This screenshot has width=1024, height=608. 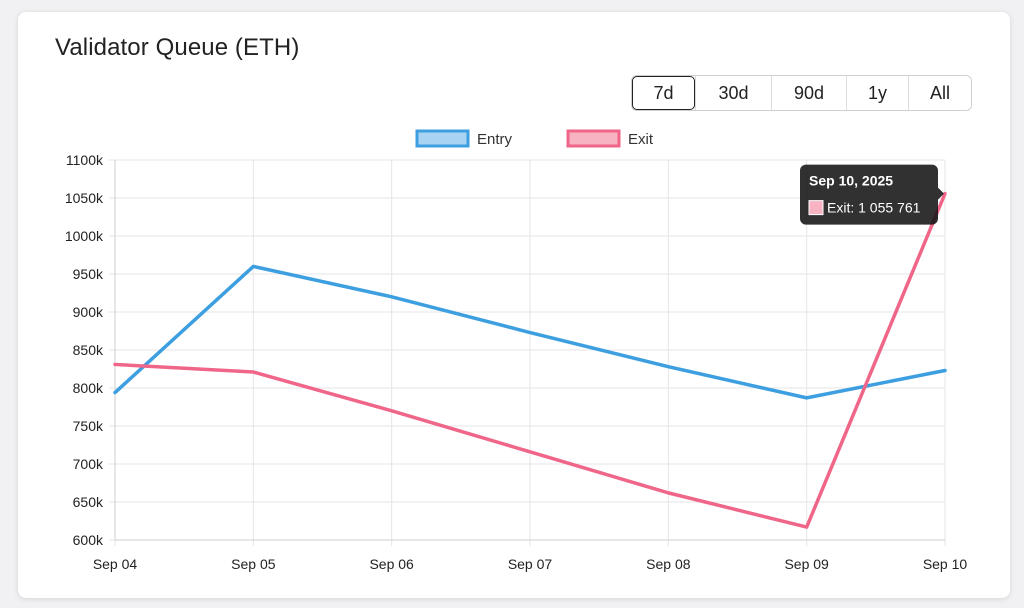 I want to click on y-tick-label: 1100k, so click(x=85, y=160).